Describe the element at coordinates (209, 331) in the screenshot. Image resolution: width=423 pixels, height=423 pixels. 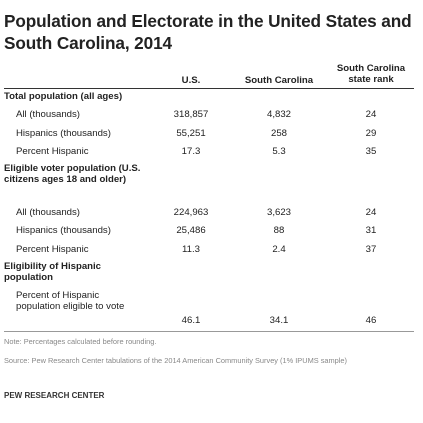
I see `table-bottom-divider` at that location.